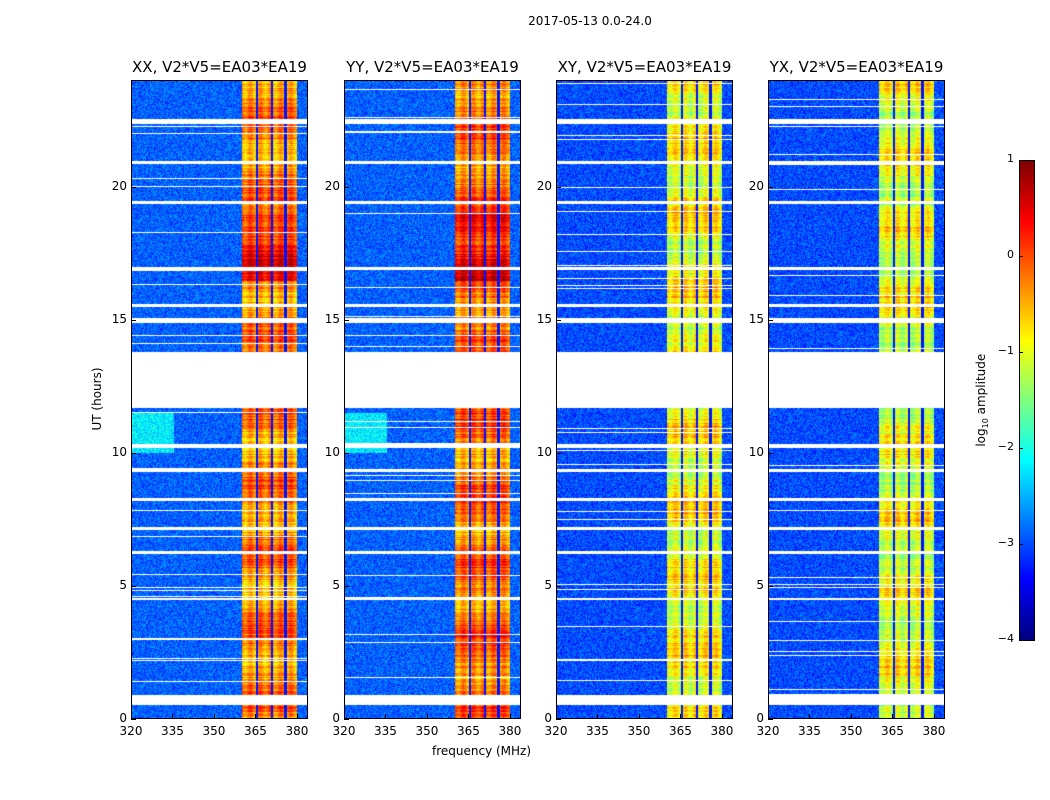 The height and width of the screenshot is (800, 1050). What do you see at coordinates (644, 67) in the screenshot?
I see `panel-title: XY, V2*V5=EA03*EA19` at bounding box center [644, 67].